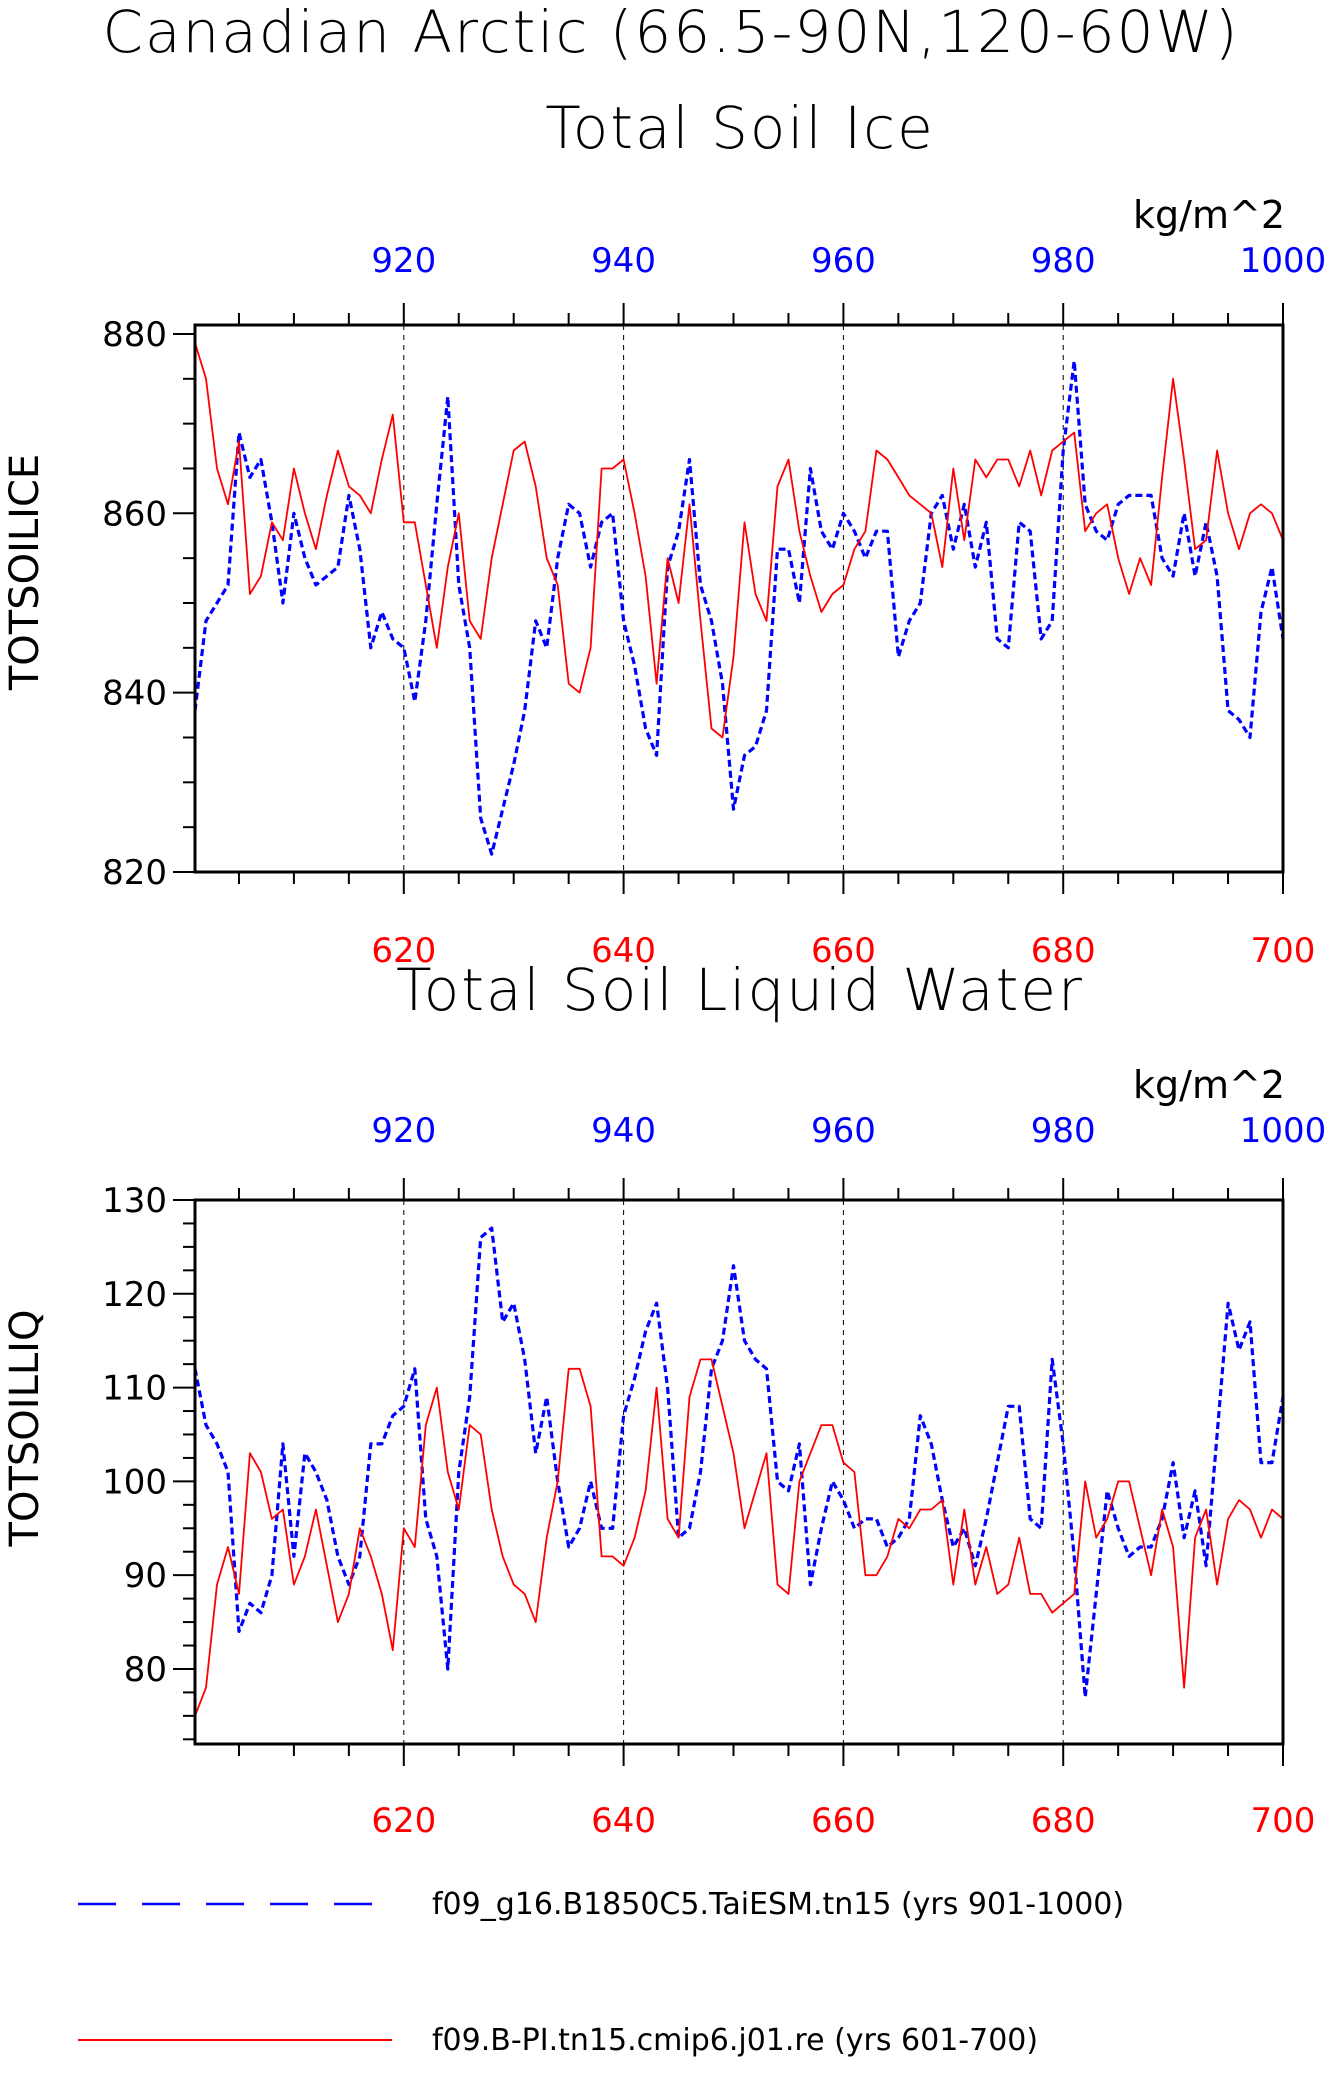  Describe the element at coordinates (670, 33) in the screenshot. I see `figure-title: Canadian Arctic (66.5-90N,120-60W)` at that location.